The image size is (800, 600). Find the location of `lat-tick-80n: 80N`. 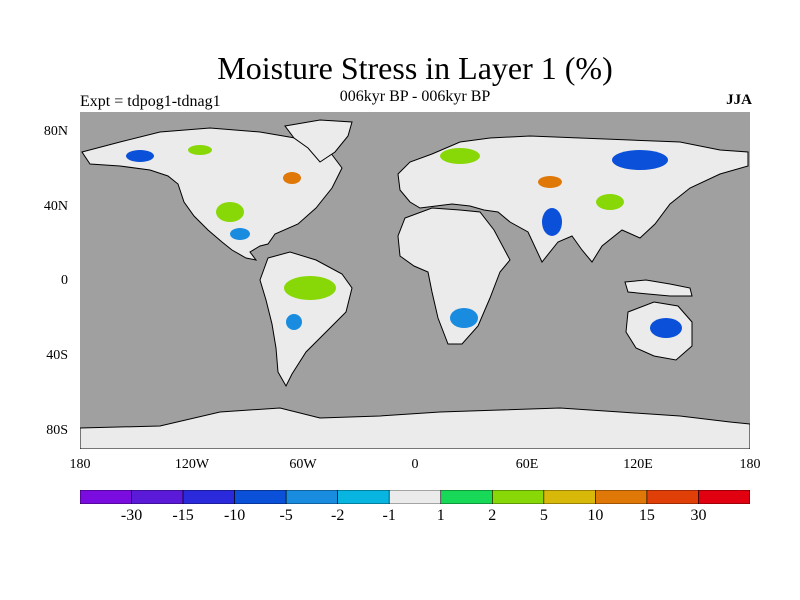

lat-tick-80n: 80N is located at coordinates (55, 131).